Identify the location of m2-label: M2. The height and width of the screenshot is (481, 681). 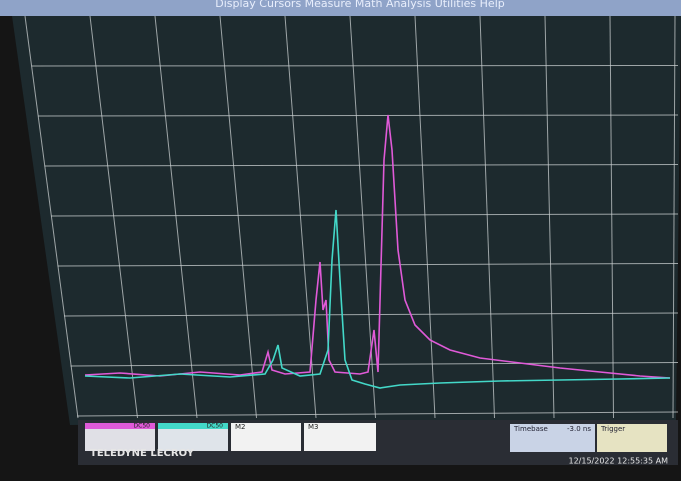
(240, 427).